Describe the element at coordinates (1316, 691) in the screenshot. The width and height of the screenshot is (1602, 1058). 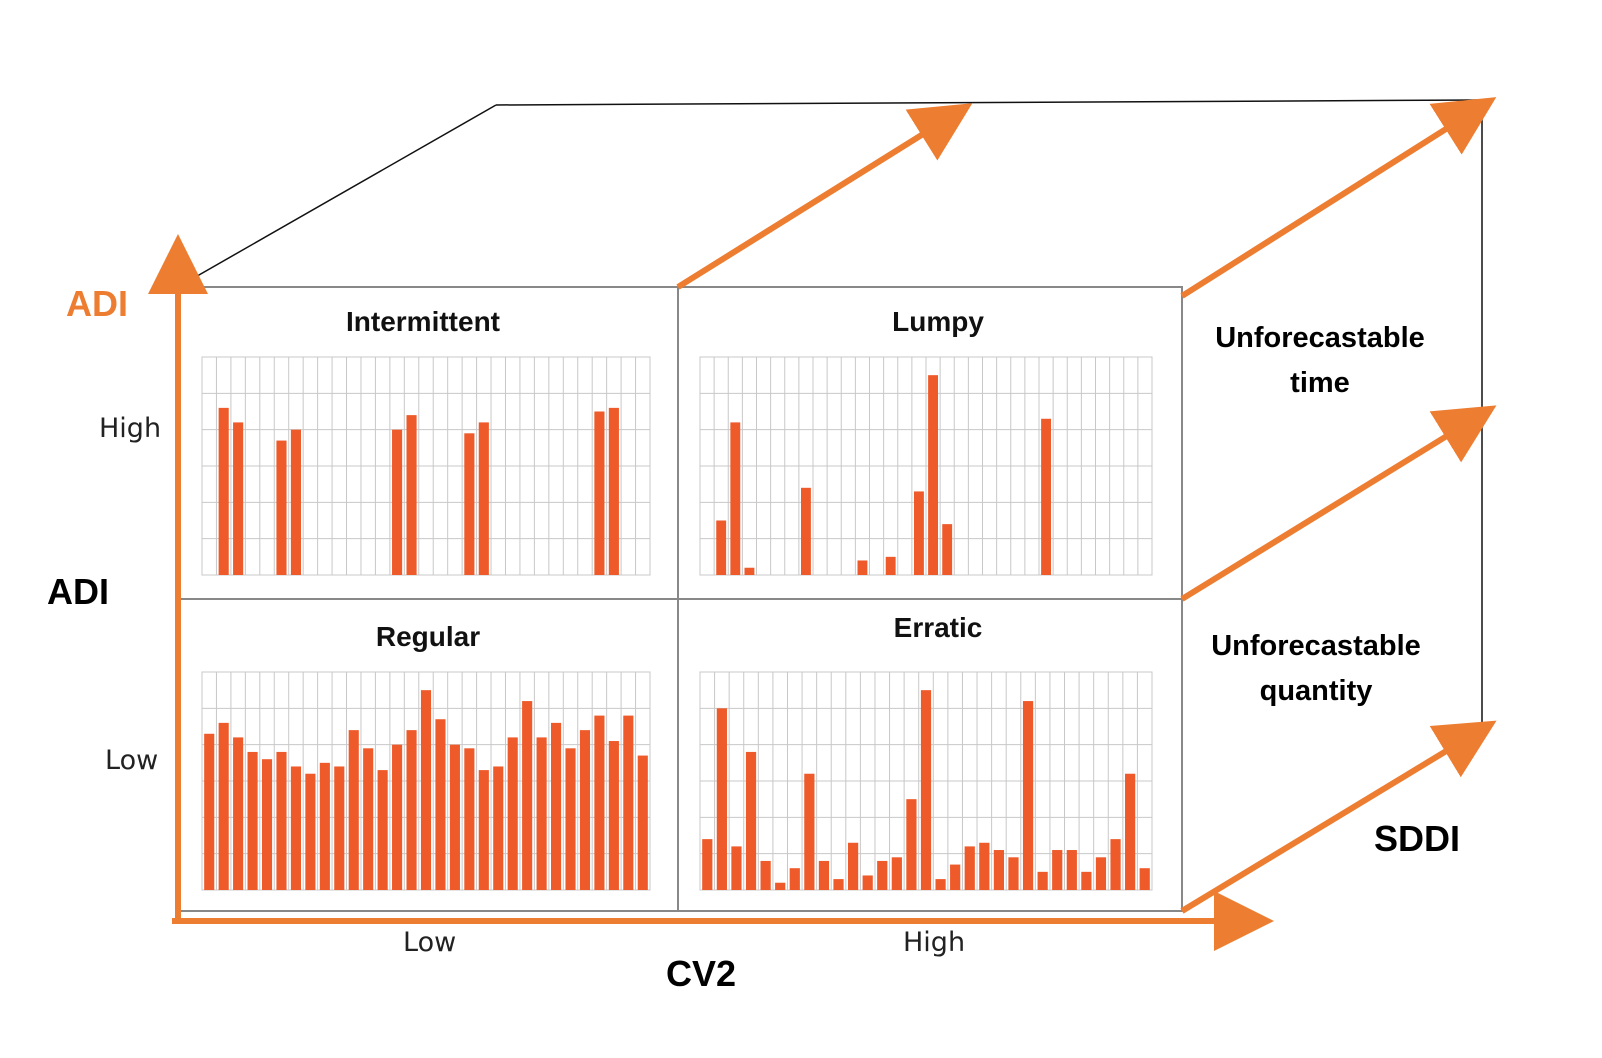
I see `note-lower-line-2: quantity` at that location.